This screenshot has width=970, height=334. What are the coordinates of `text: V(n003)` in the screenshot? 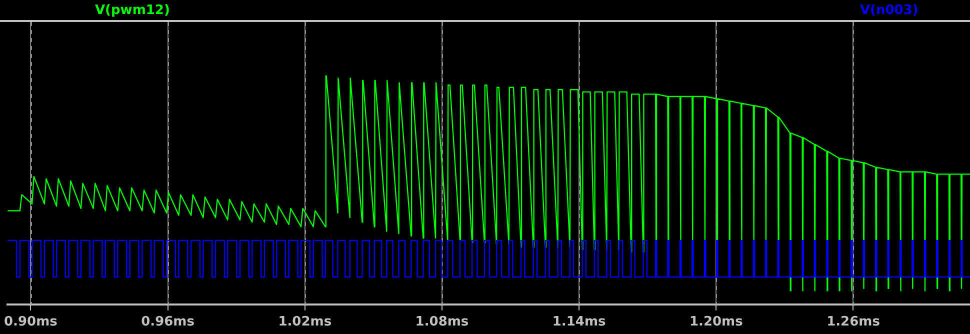 It's located at (889, 10).